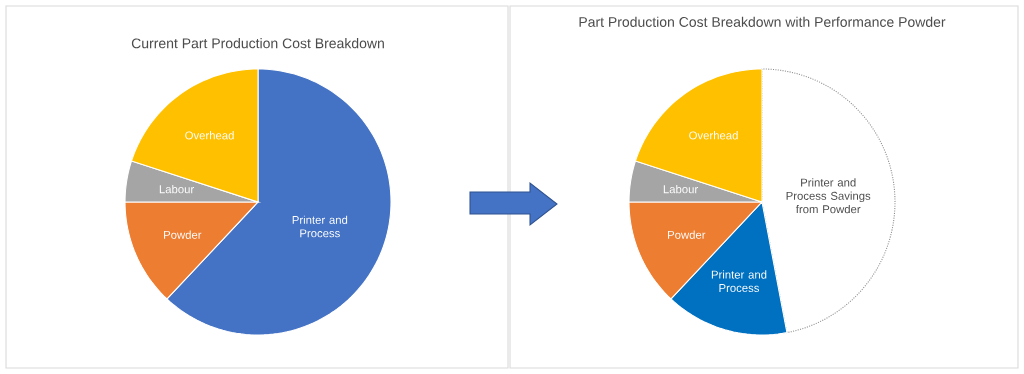 The height and width of the screenshot is (374, 1024). I want to click on chart-title: Part Production Cost Breakdown with Performance Powder, so click(762, 21).